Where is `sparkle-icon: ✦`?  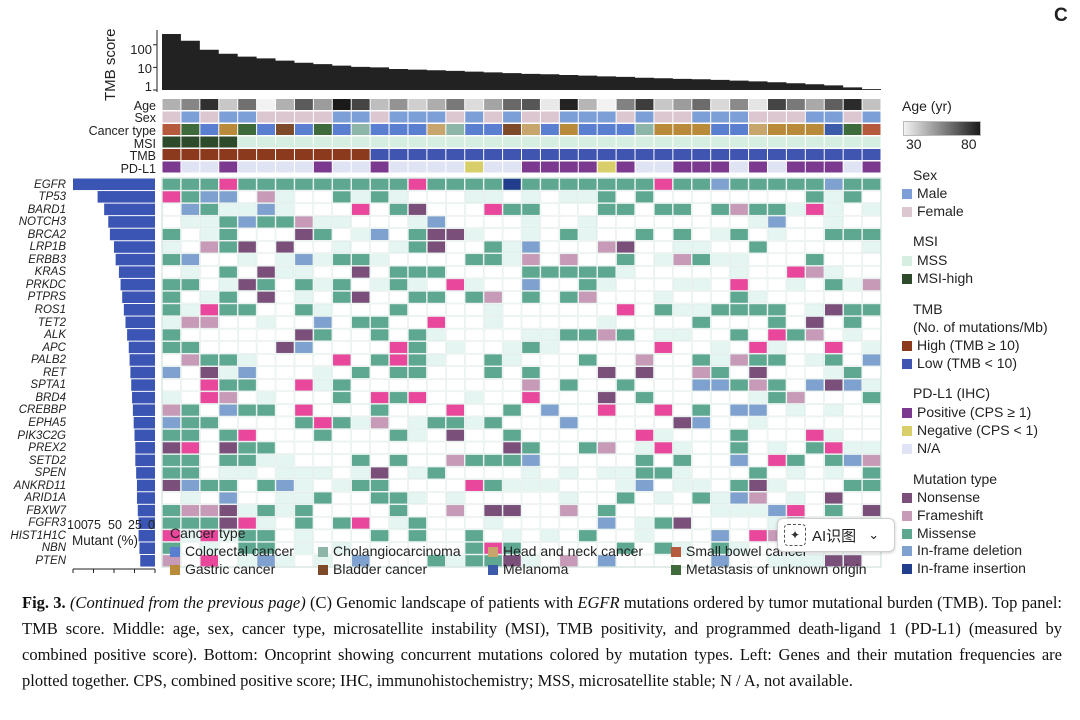 sparkle-icon: ✦ is located at coordinates (795, 535).